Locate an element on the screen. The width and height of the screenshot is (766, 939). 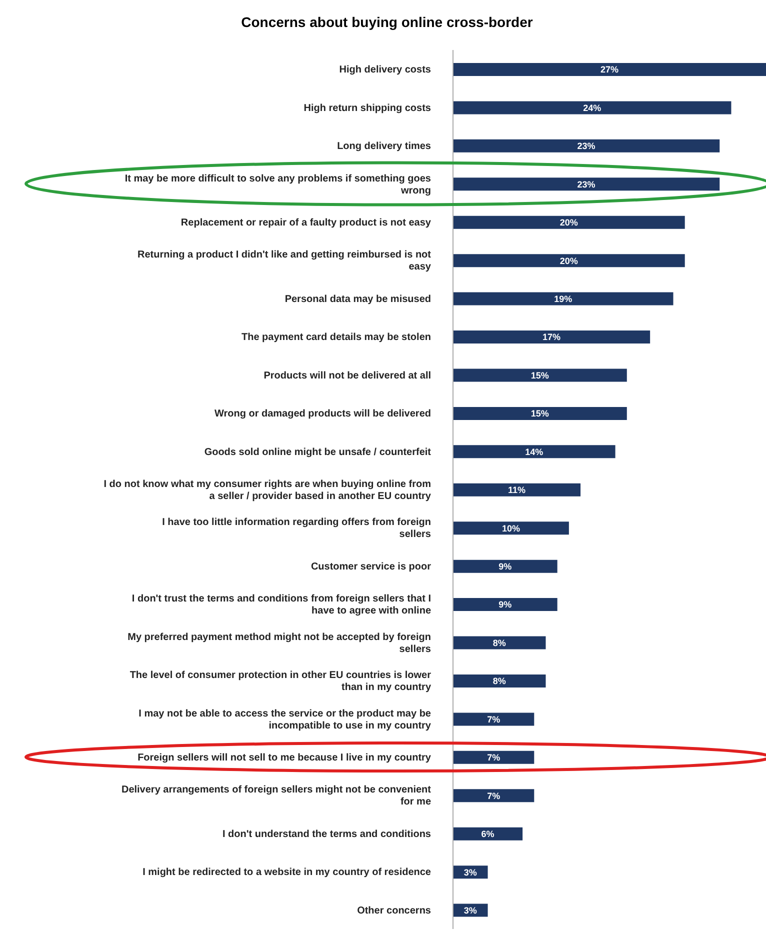
chart-title: Concerns about buying online cross-border is located at coordinates (387, 22).